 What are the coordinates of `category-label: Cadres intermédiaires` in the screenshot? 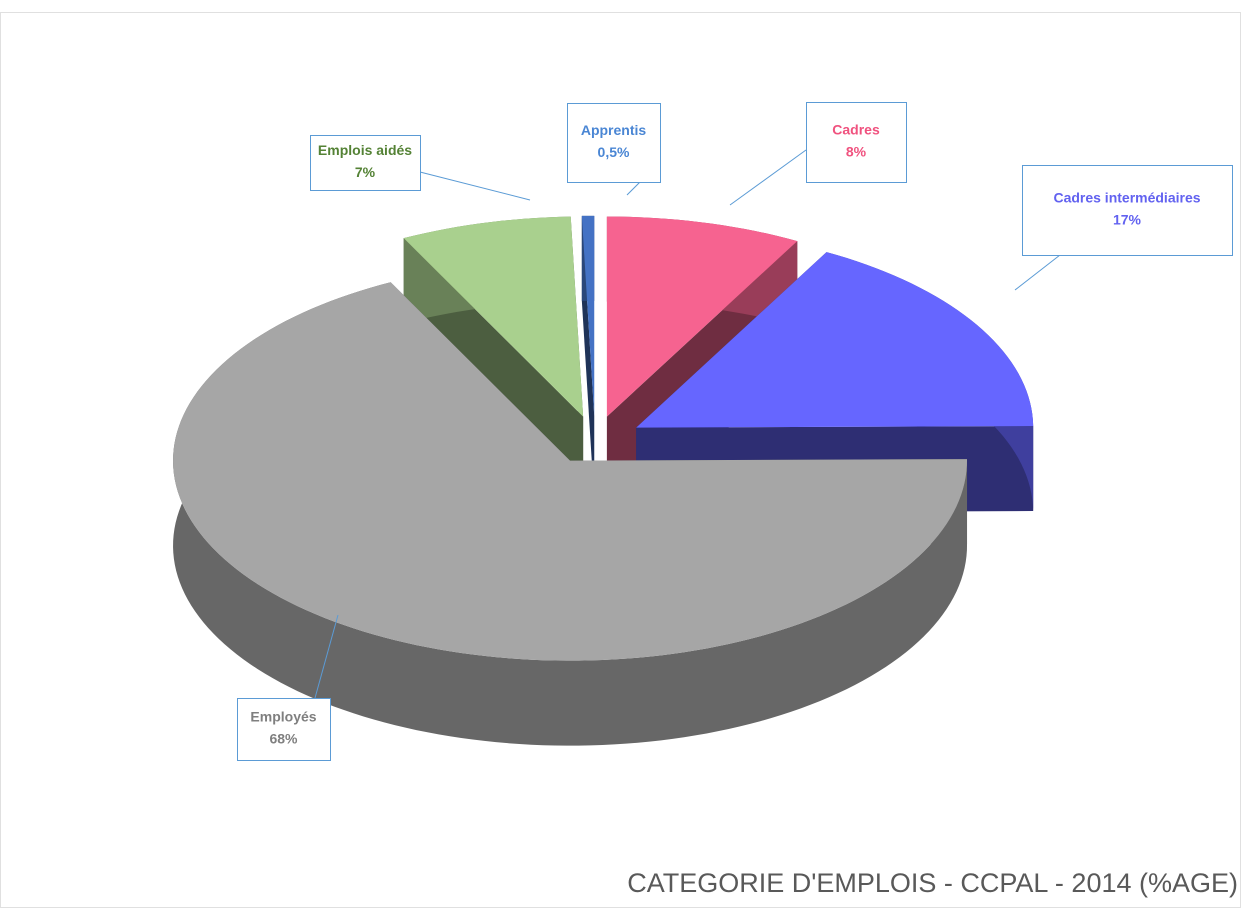 It's located at (1126, 198).